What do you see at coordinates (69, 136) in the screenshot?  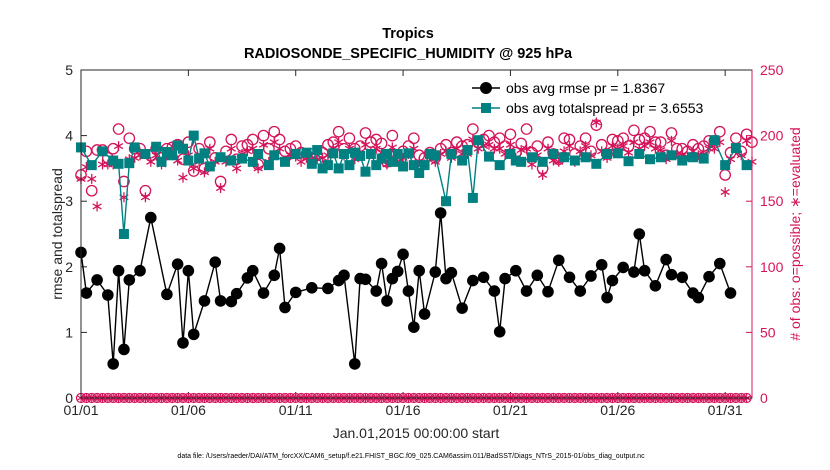 I see `y-tick-label-left: 4` at bounding box center [69, 136].